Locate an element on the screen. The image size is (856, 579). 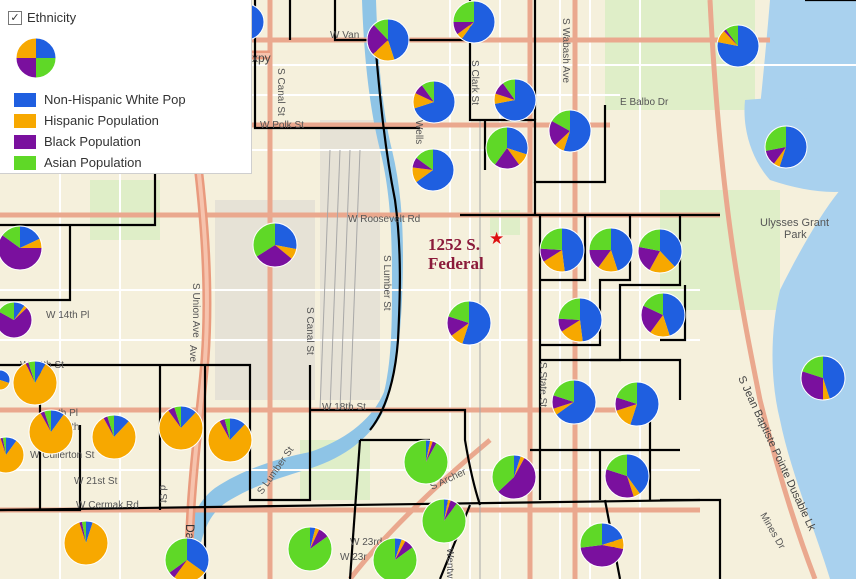
star-icon: ★ is located at coordinates (497, 238).